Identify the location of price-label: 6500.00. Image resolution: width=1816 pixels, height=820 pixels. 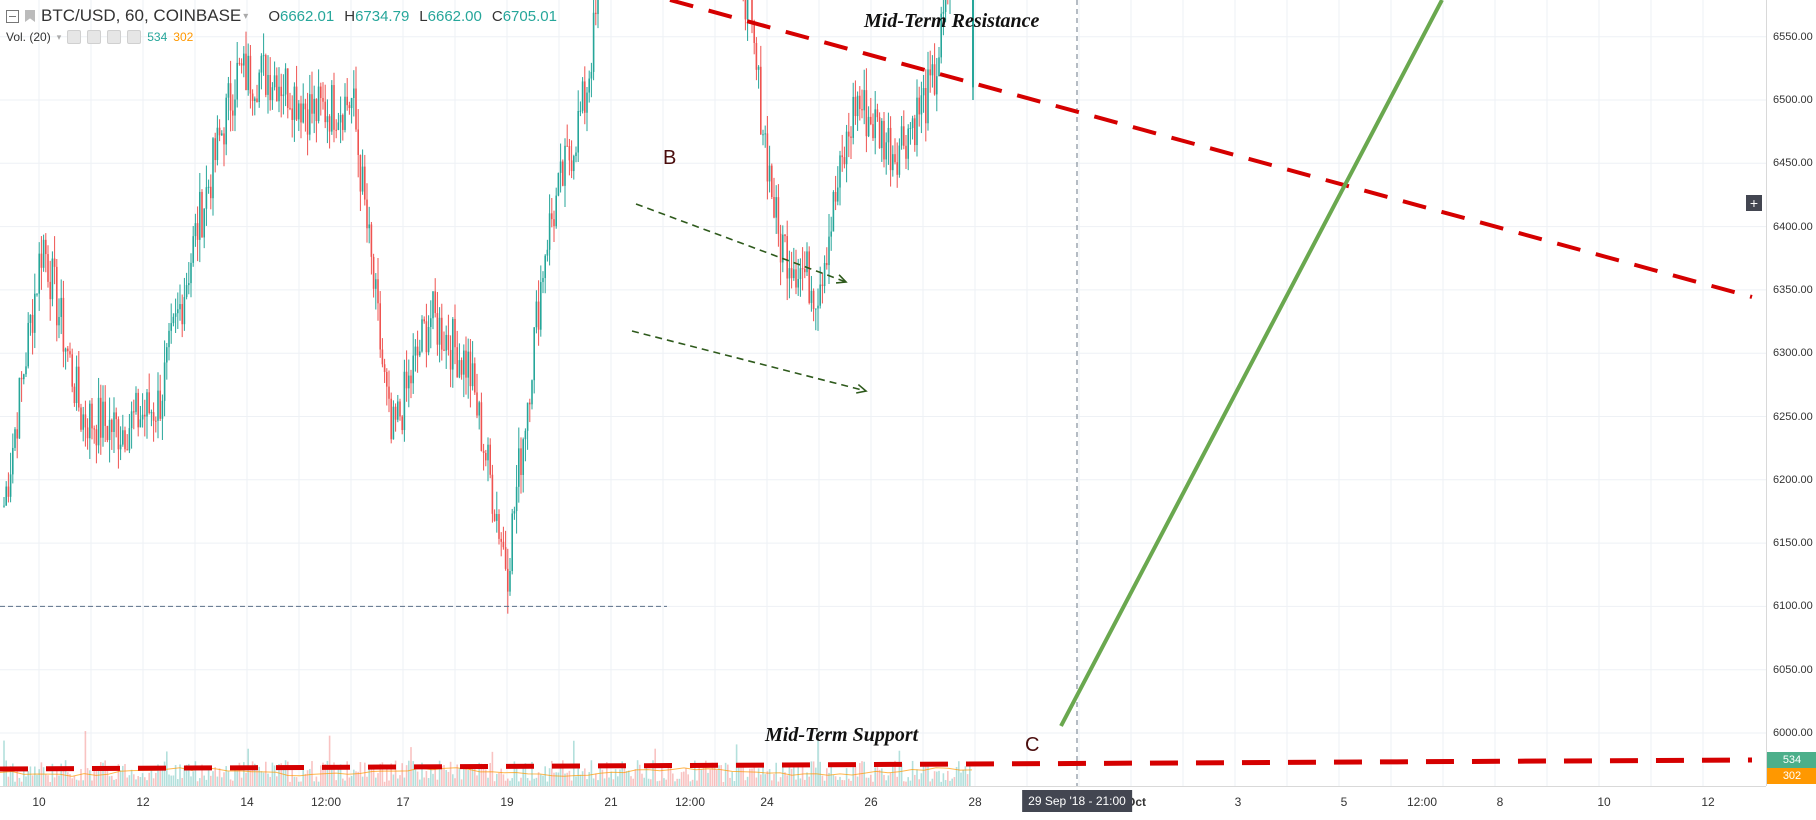
(1793, 100).